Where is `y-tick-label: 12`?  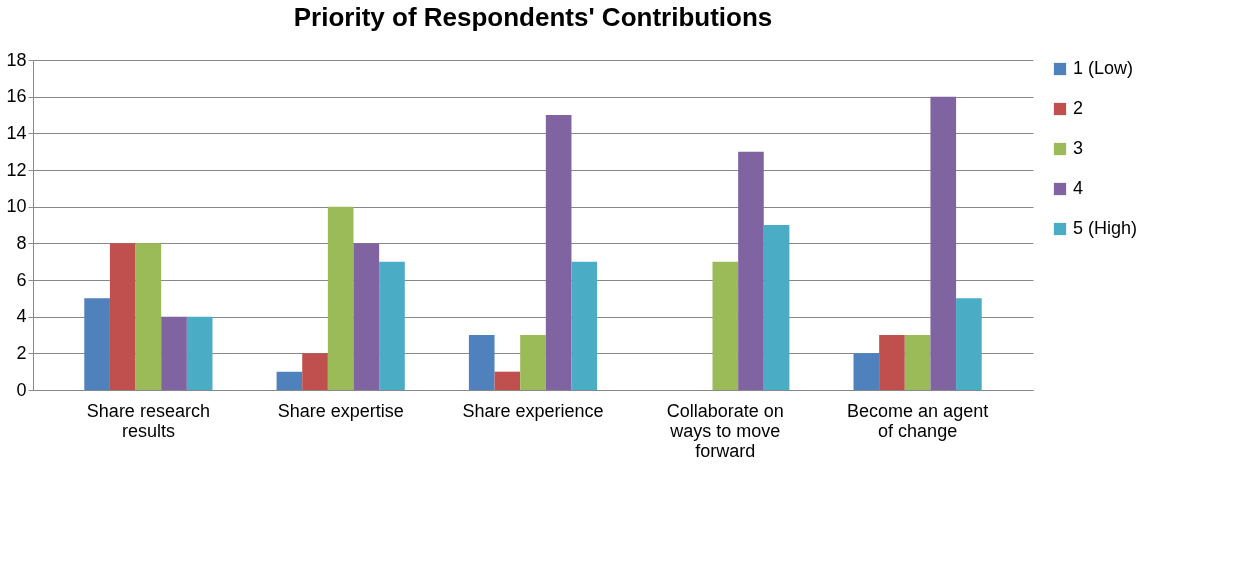 y-tick-label: 12 is located at coordinates (16, 169).